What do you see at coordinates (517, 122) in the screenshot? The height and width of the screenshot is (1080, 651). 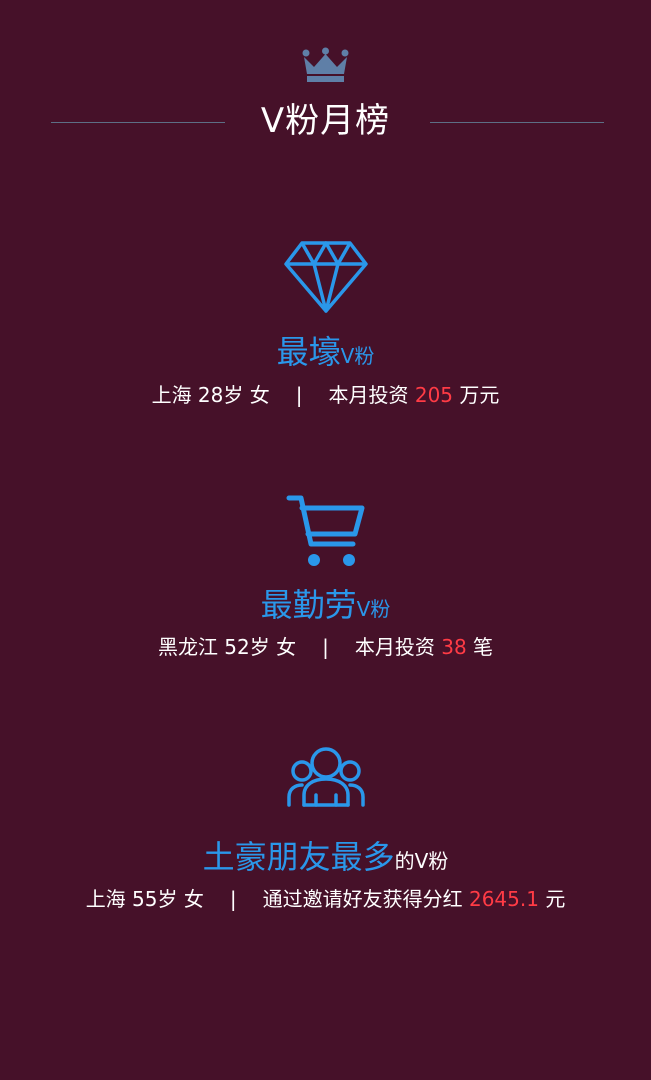 I see `title-divider-right` at bounding box center [517, 122].